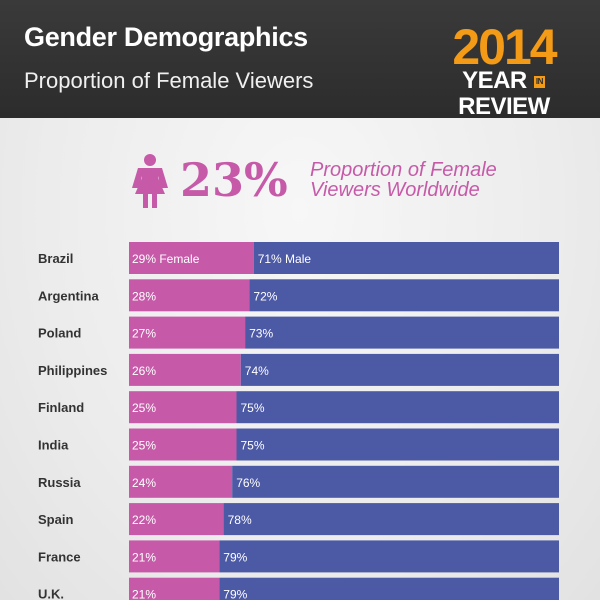  What do you see at coordinates (150, 181) in the screenshot?
I see `female-figure-icon` at bounding box center [150, 181].